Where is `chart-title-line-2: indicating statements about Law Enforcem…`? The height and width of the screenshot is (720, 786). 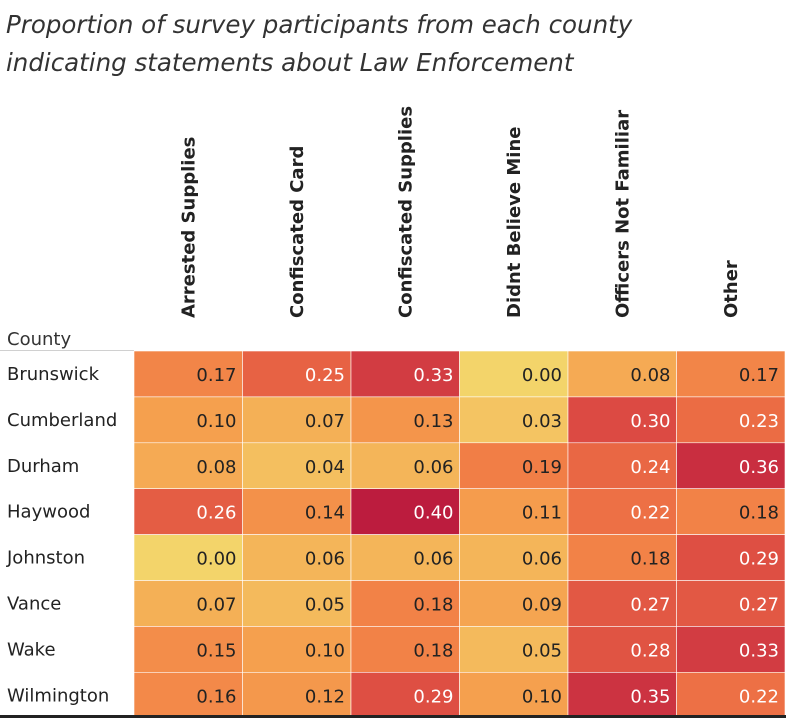 chart-title-line-2: indicating statements about Law Enforcem… is located at coordinates (290, 62).